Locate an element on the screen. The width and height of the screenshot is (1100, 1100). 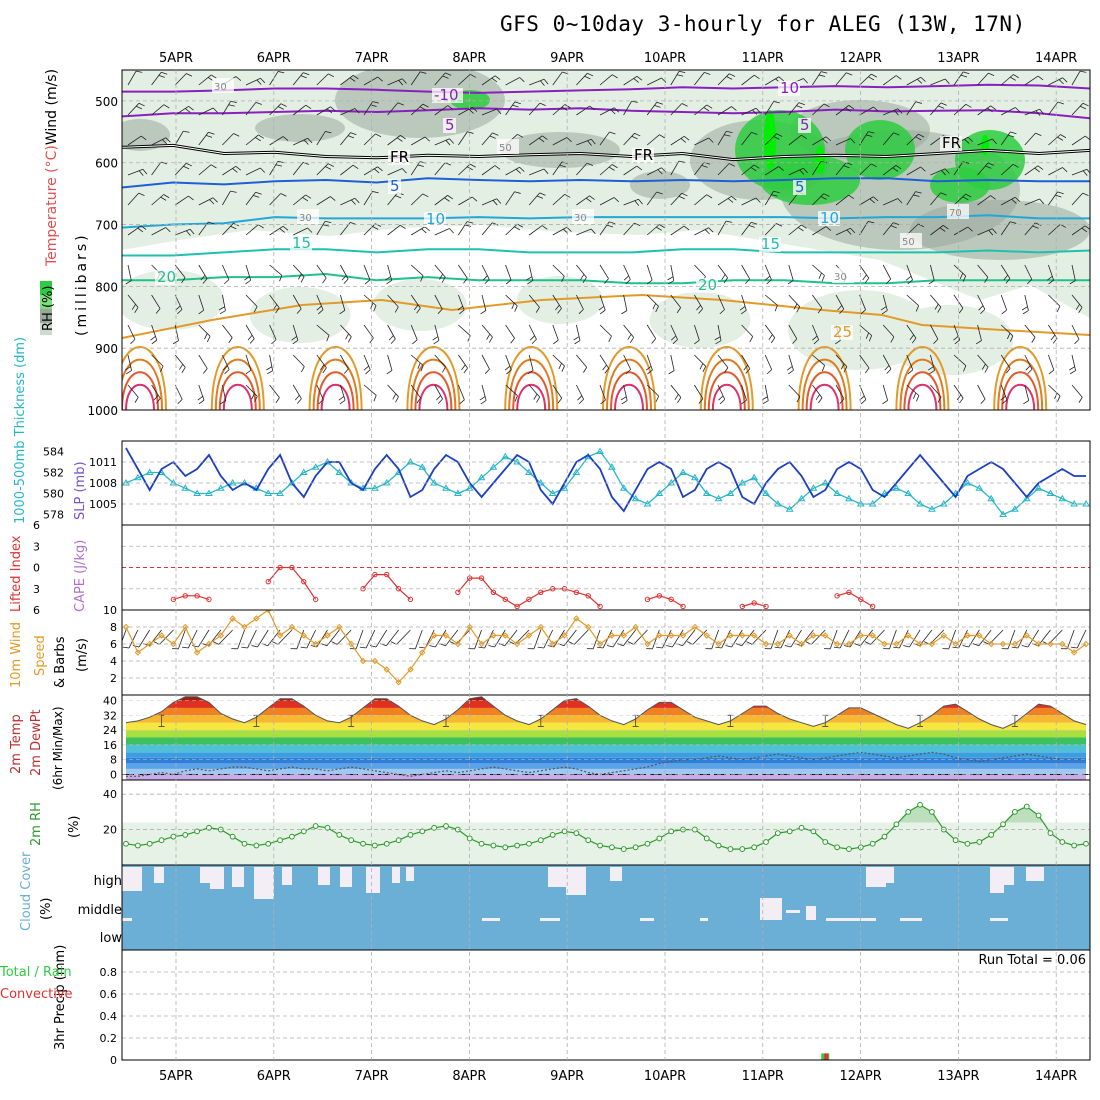
precip-bar-convective is located at coordinates (826, 1056).